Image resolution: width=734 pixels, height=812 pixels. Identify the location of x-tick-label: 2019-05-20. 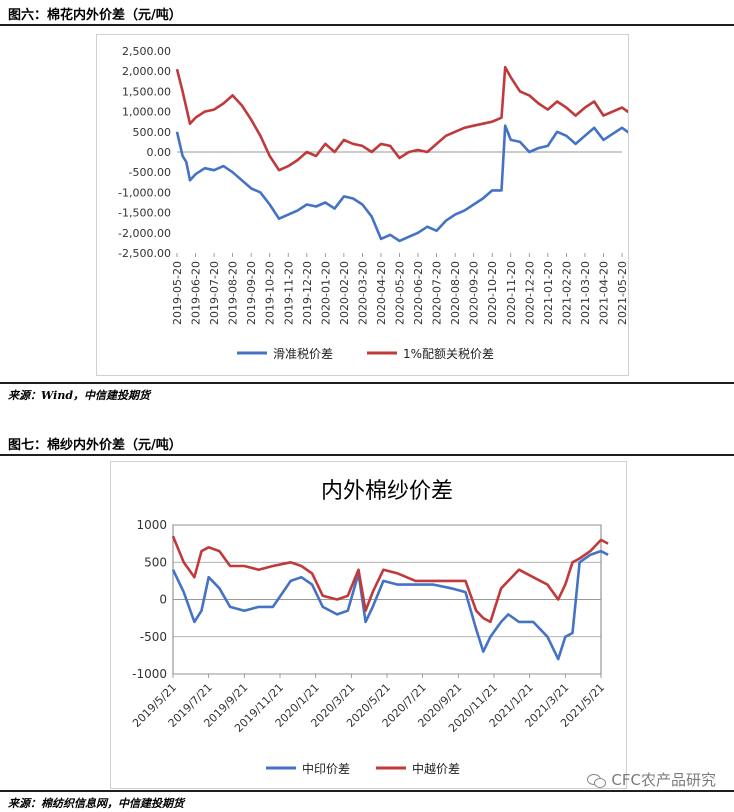
(177, 293).